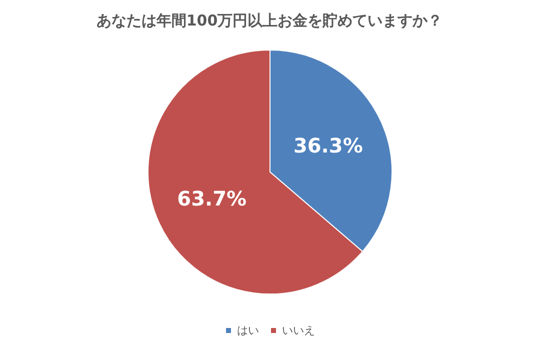 The width and height of the screenshot is (539, 349). Describe the element at coordinates (298, 330) in the screenshot. I see `legend-label: いいえ` at that location.